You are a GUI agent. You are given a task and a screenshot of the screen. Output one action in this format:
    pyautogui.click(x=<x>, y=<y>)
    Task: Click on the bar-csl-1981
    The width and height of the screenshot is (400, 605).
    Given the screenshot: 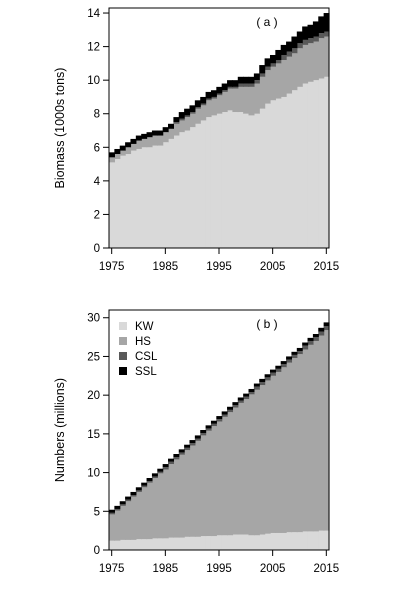 What is the action you would take?
    pyautogui.click(x=144, y=487)
    